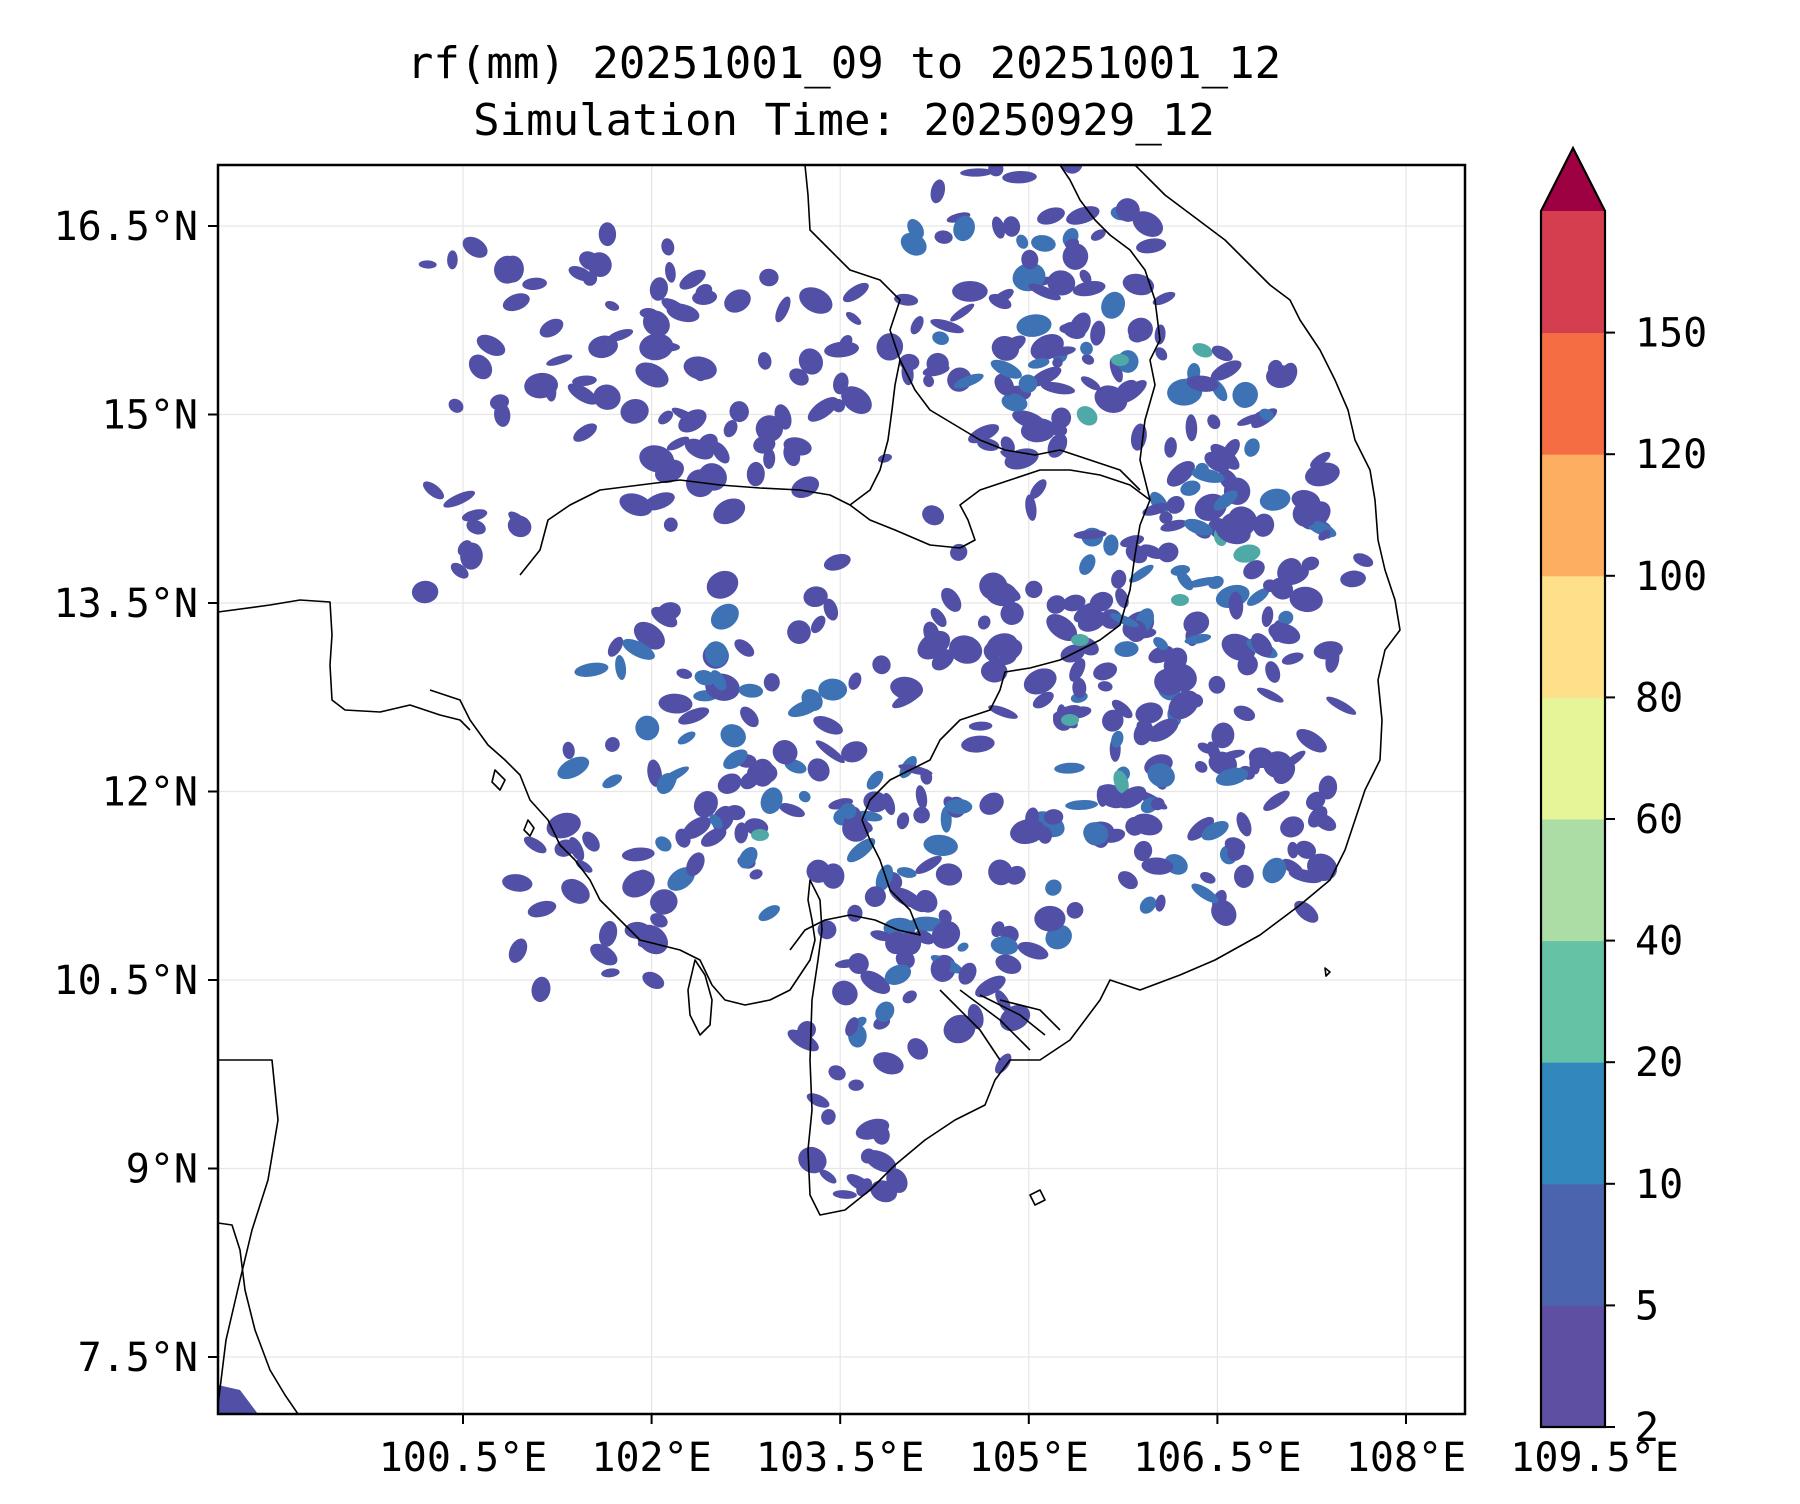 Image resolution: width=1800 pixels, height=1504 pixels. I want to click on y-tick-label: 12°N, so click(150, 793).